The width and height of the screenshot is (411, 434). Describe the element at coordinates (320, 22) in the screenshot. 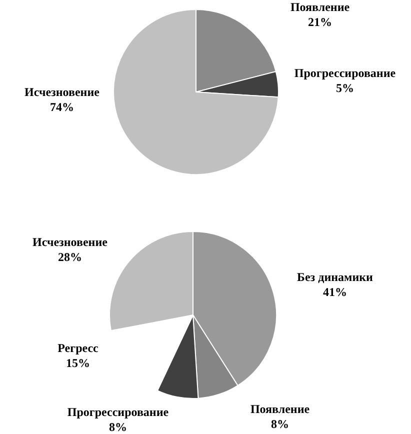

I see `data-label: 21%` at that location.